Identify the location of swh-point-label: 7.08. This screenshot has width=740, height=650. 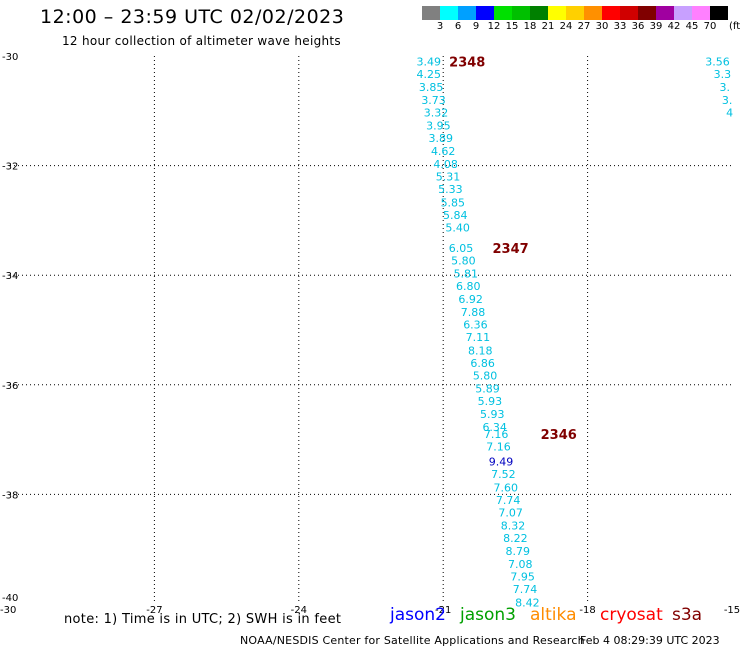
(520, 564).